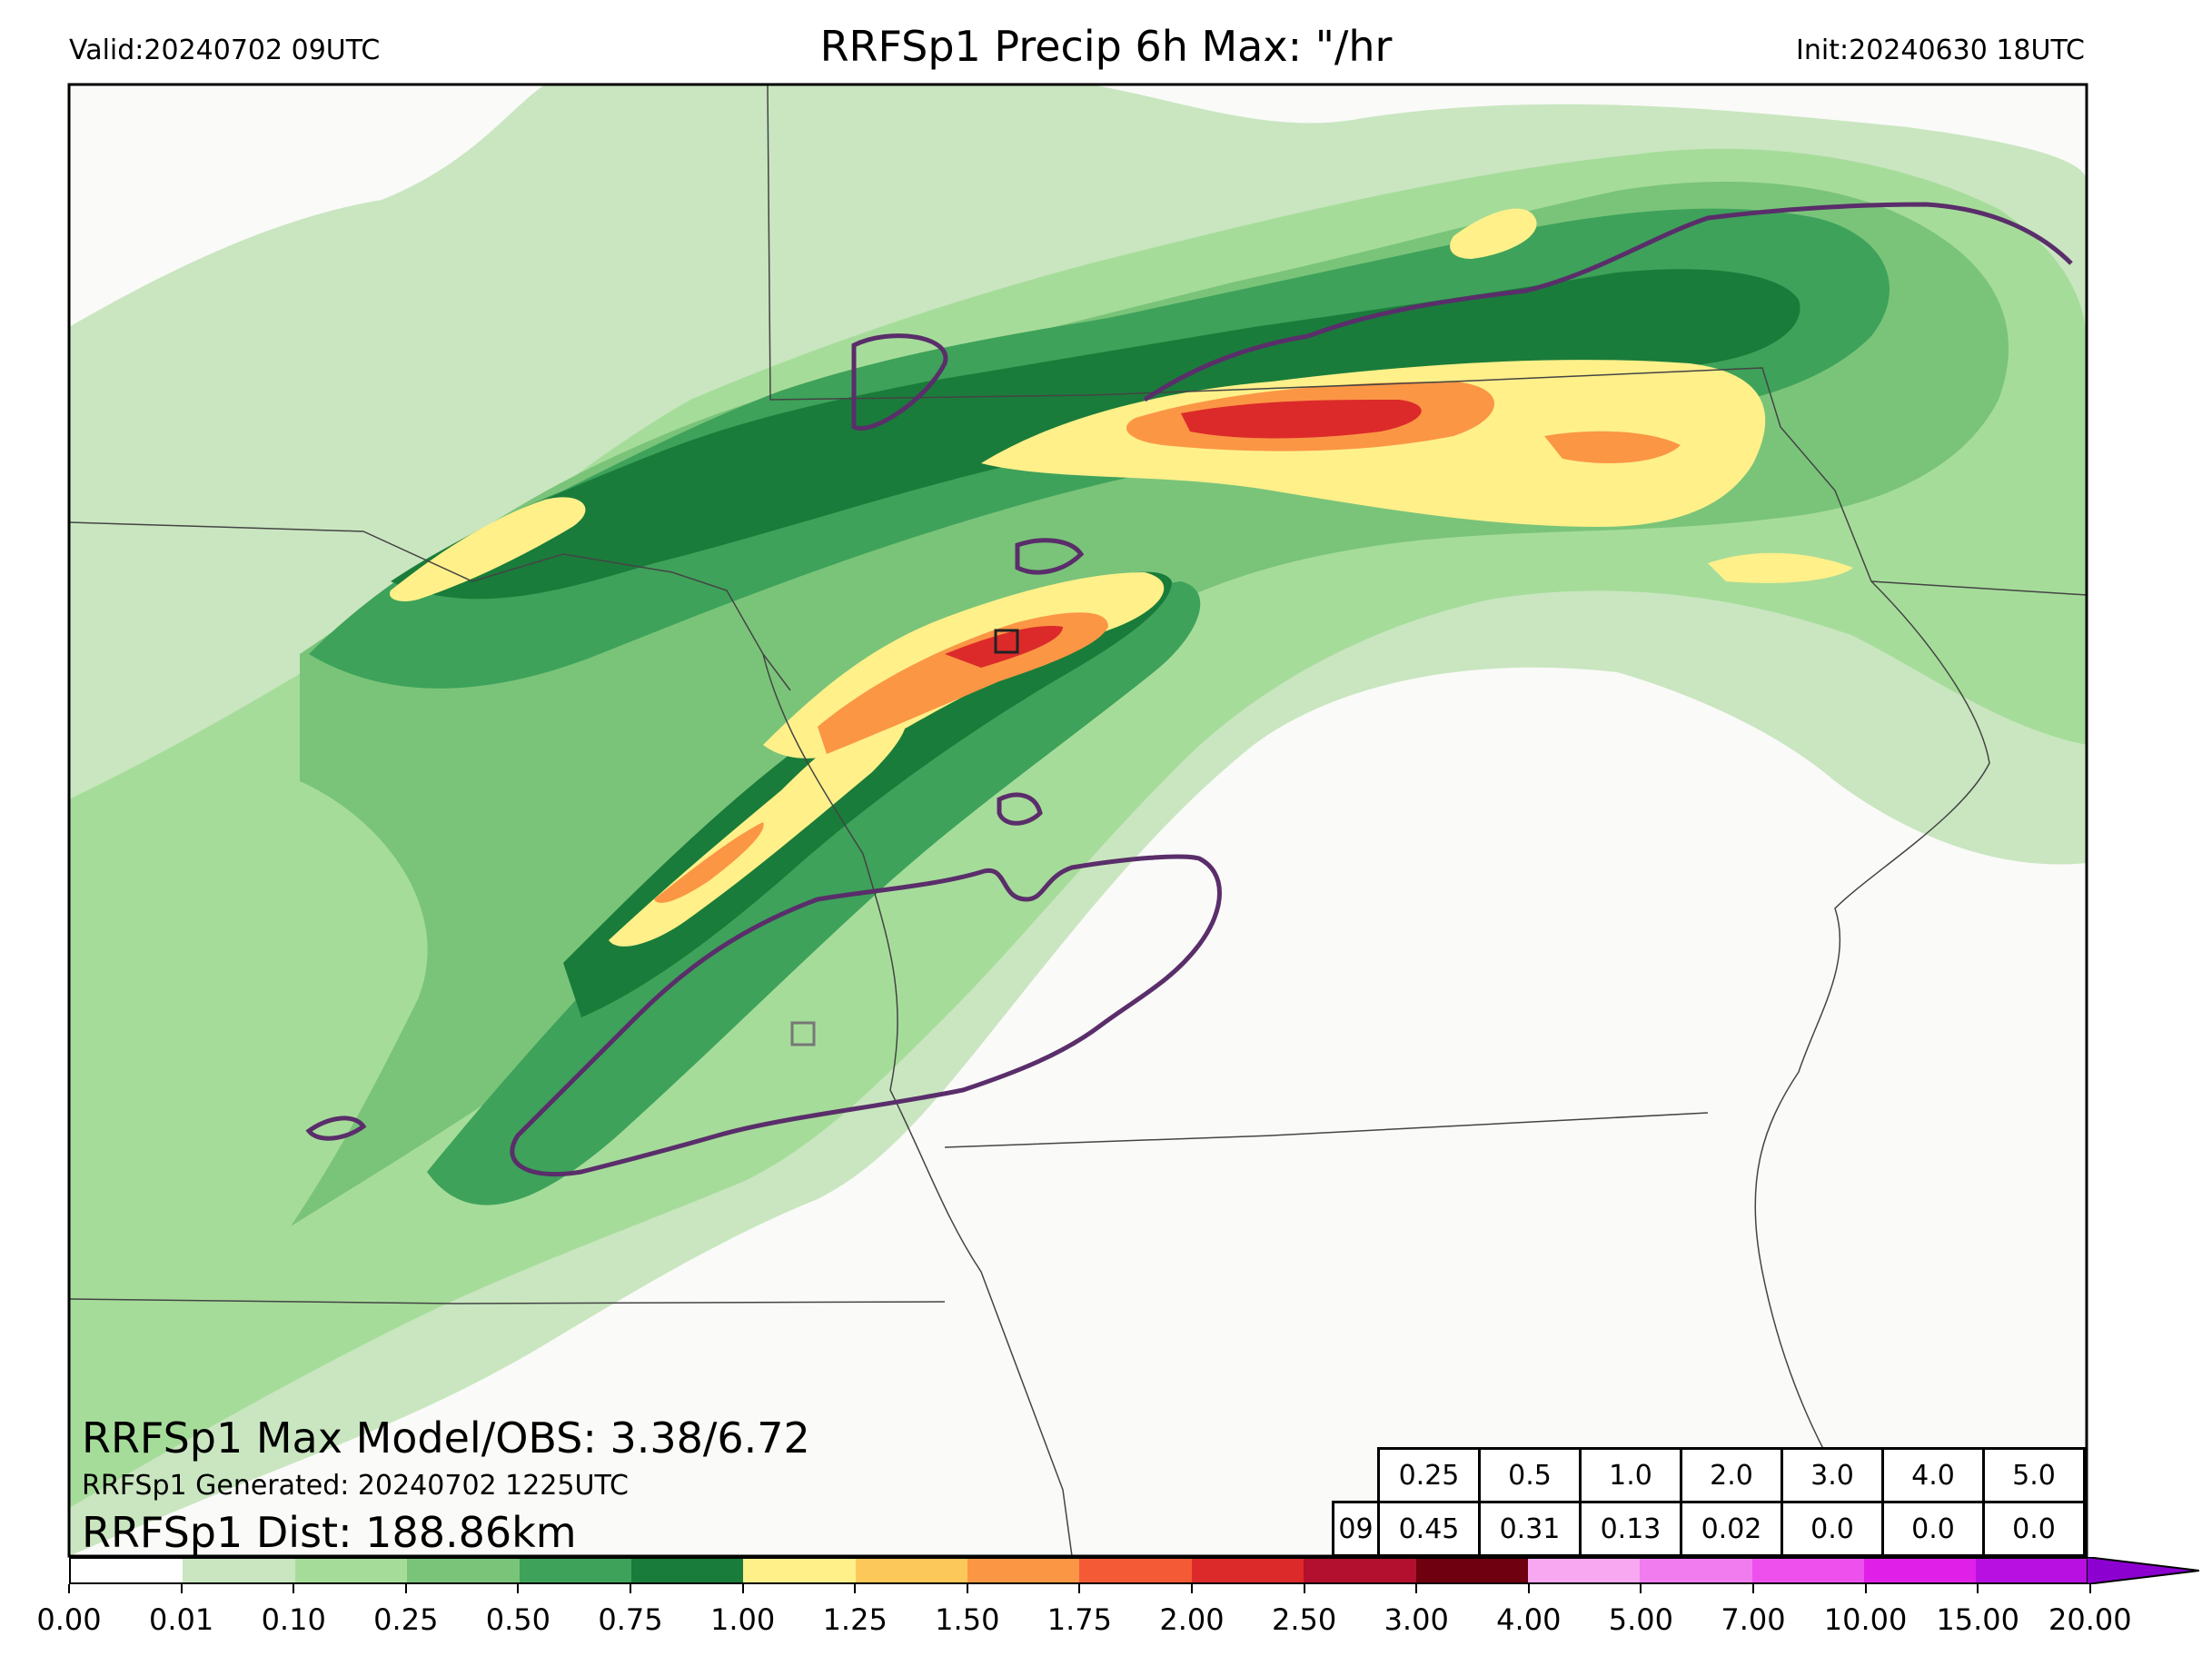 The height and width of the screenshot is (1666, 2212). What do you see at coordinates (1301, 419) in the screenshot?
I see `precip-red-ne` at bounding box center [1301, 419].